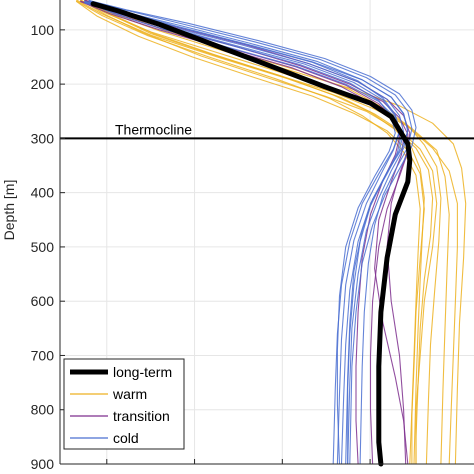  What do you see at coordinates (43, 84) in the screenshot?
I see `y-tick-label-1: 200` at bounding box center [43, 84].